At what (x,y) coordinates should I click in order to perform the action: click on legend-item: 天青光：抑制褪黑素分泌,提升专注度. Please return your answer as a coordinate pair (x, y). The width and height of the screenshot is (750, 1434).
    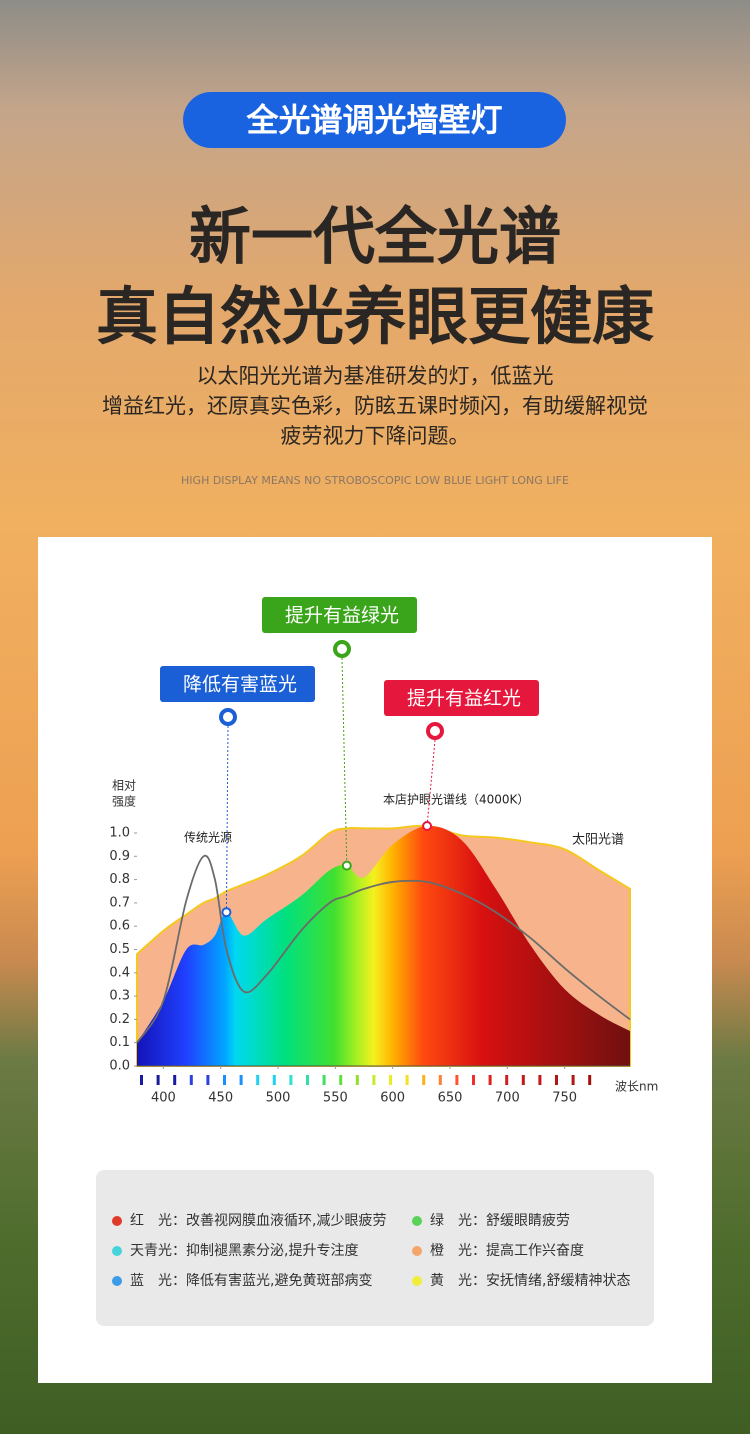
    Looking at the image, I should click on (235, 1250).